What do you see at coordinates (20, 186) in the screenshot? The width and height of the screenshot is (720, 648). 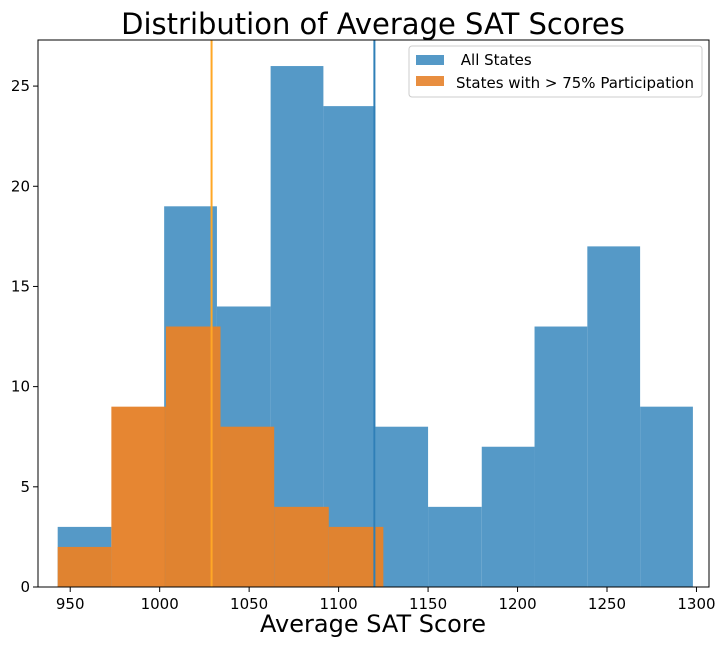 I see `y-tick-label: 20` at bounding box center [20, 186].